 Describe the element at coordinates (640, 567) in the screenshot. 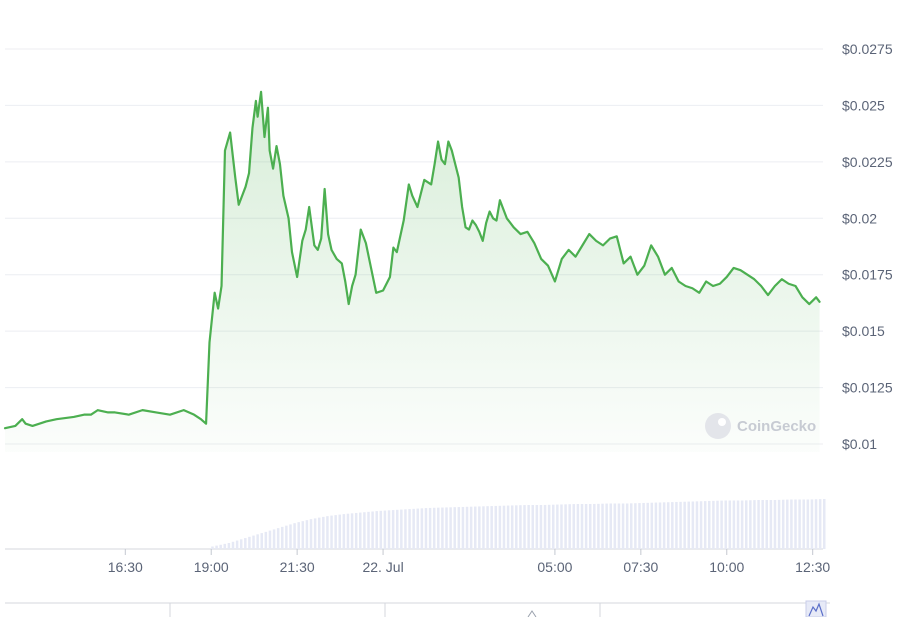

I see `x-tick-label: 07:30` at that location.